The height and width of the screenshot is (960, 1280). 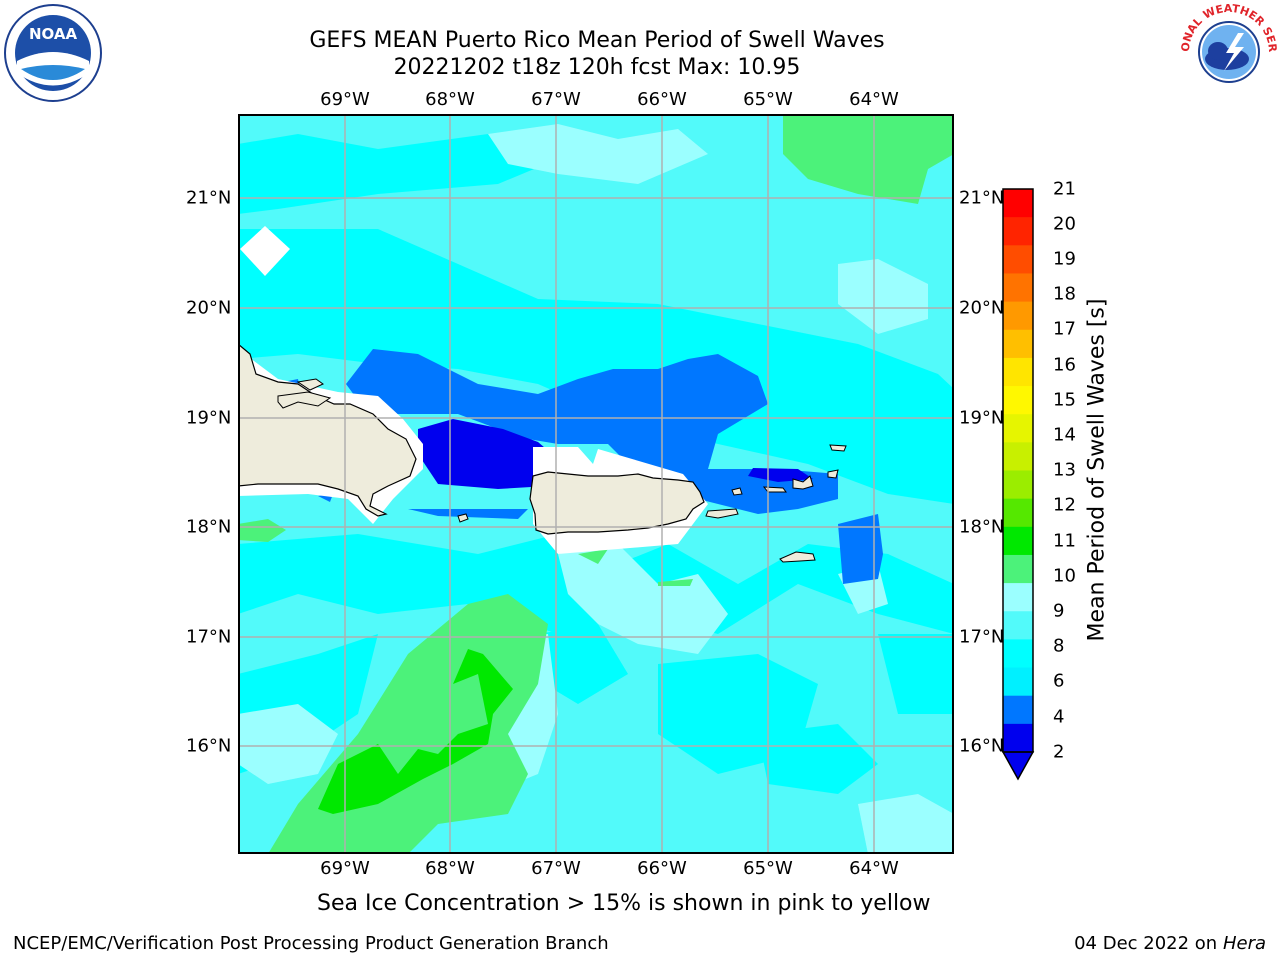 I want to click on lon-label-bottom-69w: 69°W, so click(x=345, y=868).